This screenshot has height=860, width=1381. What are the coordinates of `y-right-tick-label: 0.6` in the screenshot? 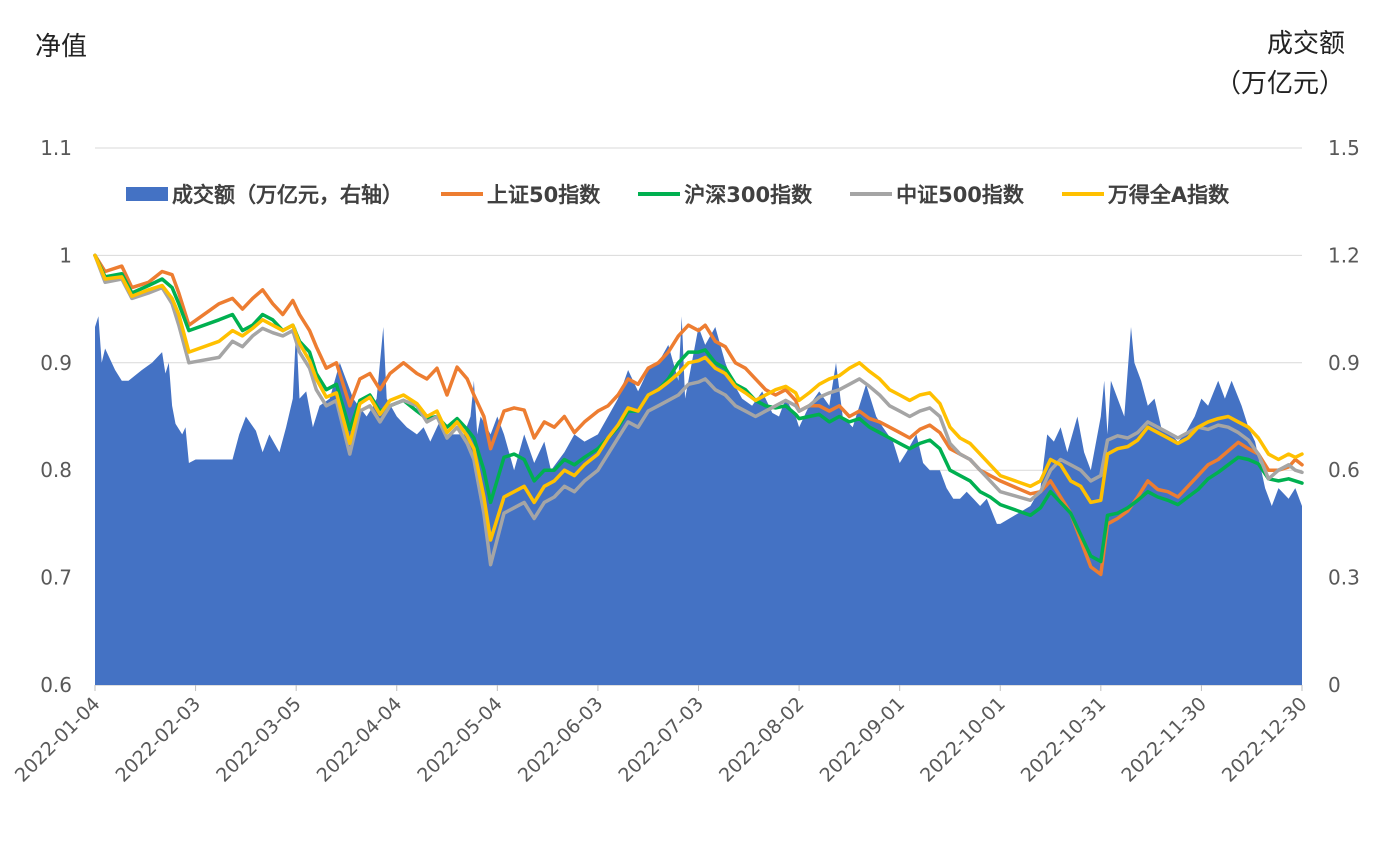 It's located at (1344, 470).